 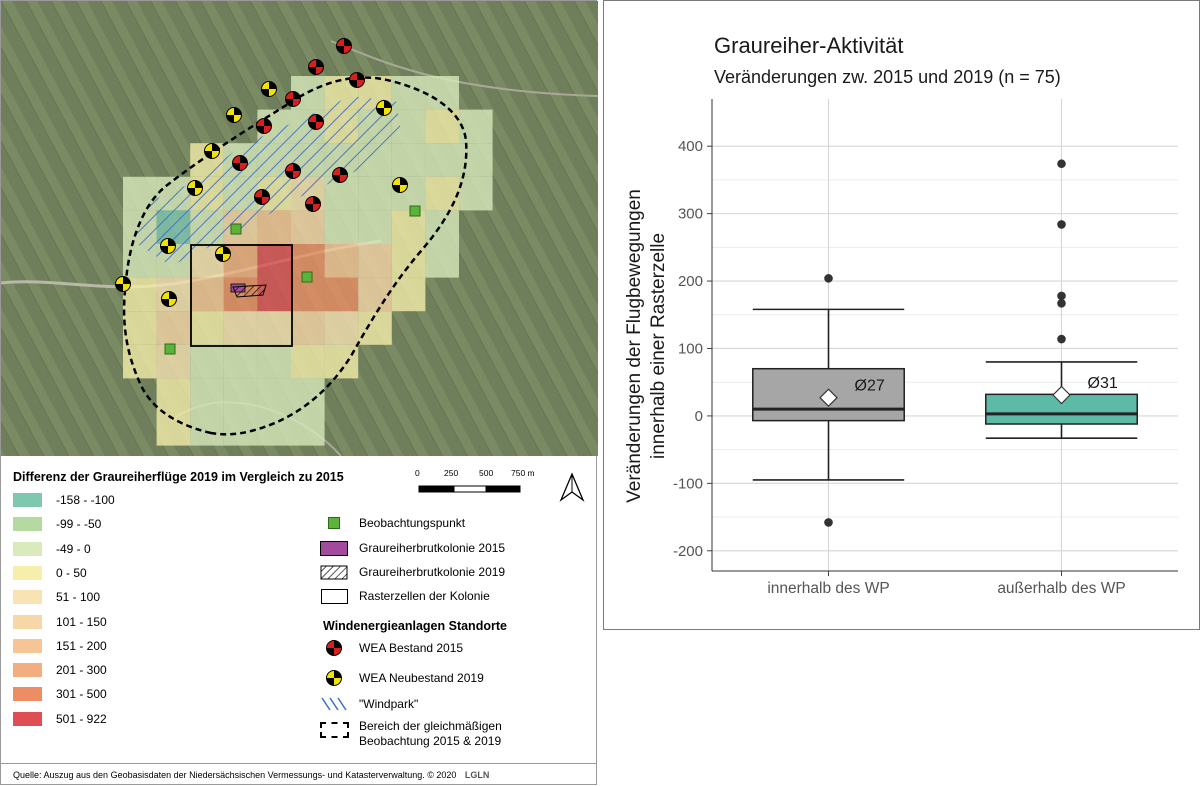 What do you see at coordinates (523, 473) in the screenshot?
I see `scale-label: 750 m` at bounding box center [523, 473].